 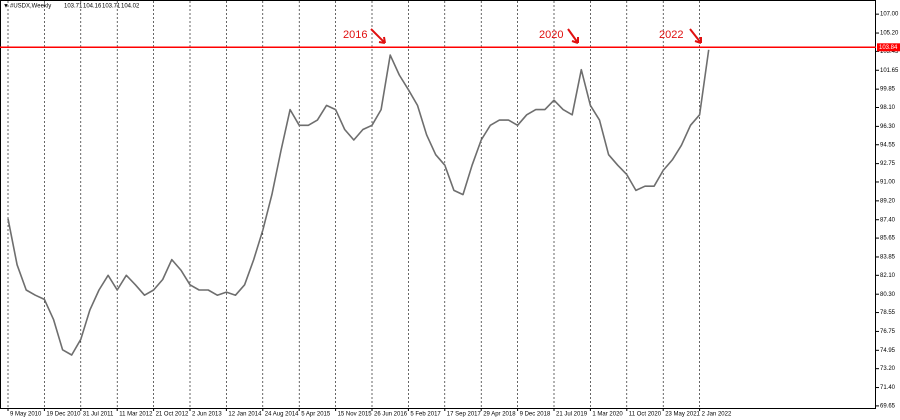 What do you see at coordinates (572, 415) in the screenshot?
I see `x-tick-label: 21 Jul 2019` at bounding box center [572, 415].